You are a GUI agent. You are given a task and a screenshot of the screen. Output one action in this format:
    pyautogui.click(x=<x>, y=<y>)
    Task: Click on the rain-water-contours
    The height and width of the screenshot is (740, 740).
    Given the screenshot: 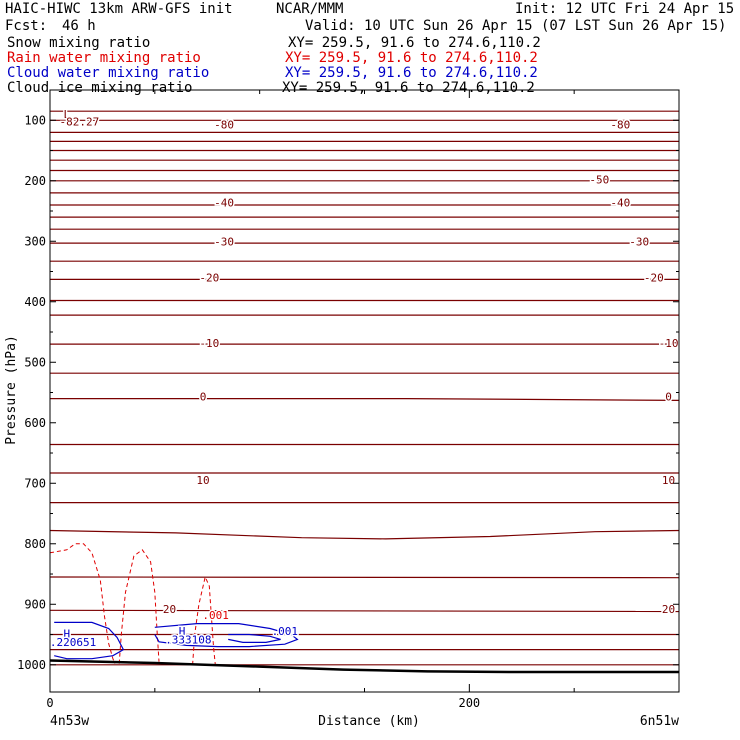 What is the action you would take?
    pyautogui.click(x=133, y=605)
    